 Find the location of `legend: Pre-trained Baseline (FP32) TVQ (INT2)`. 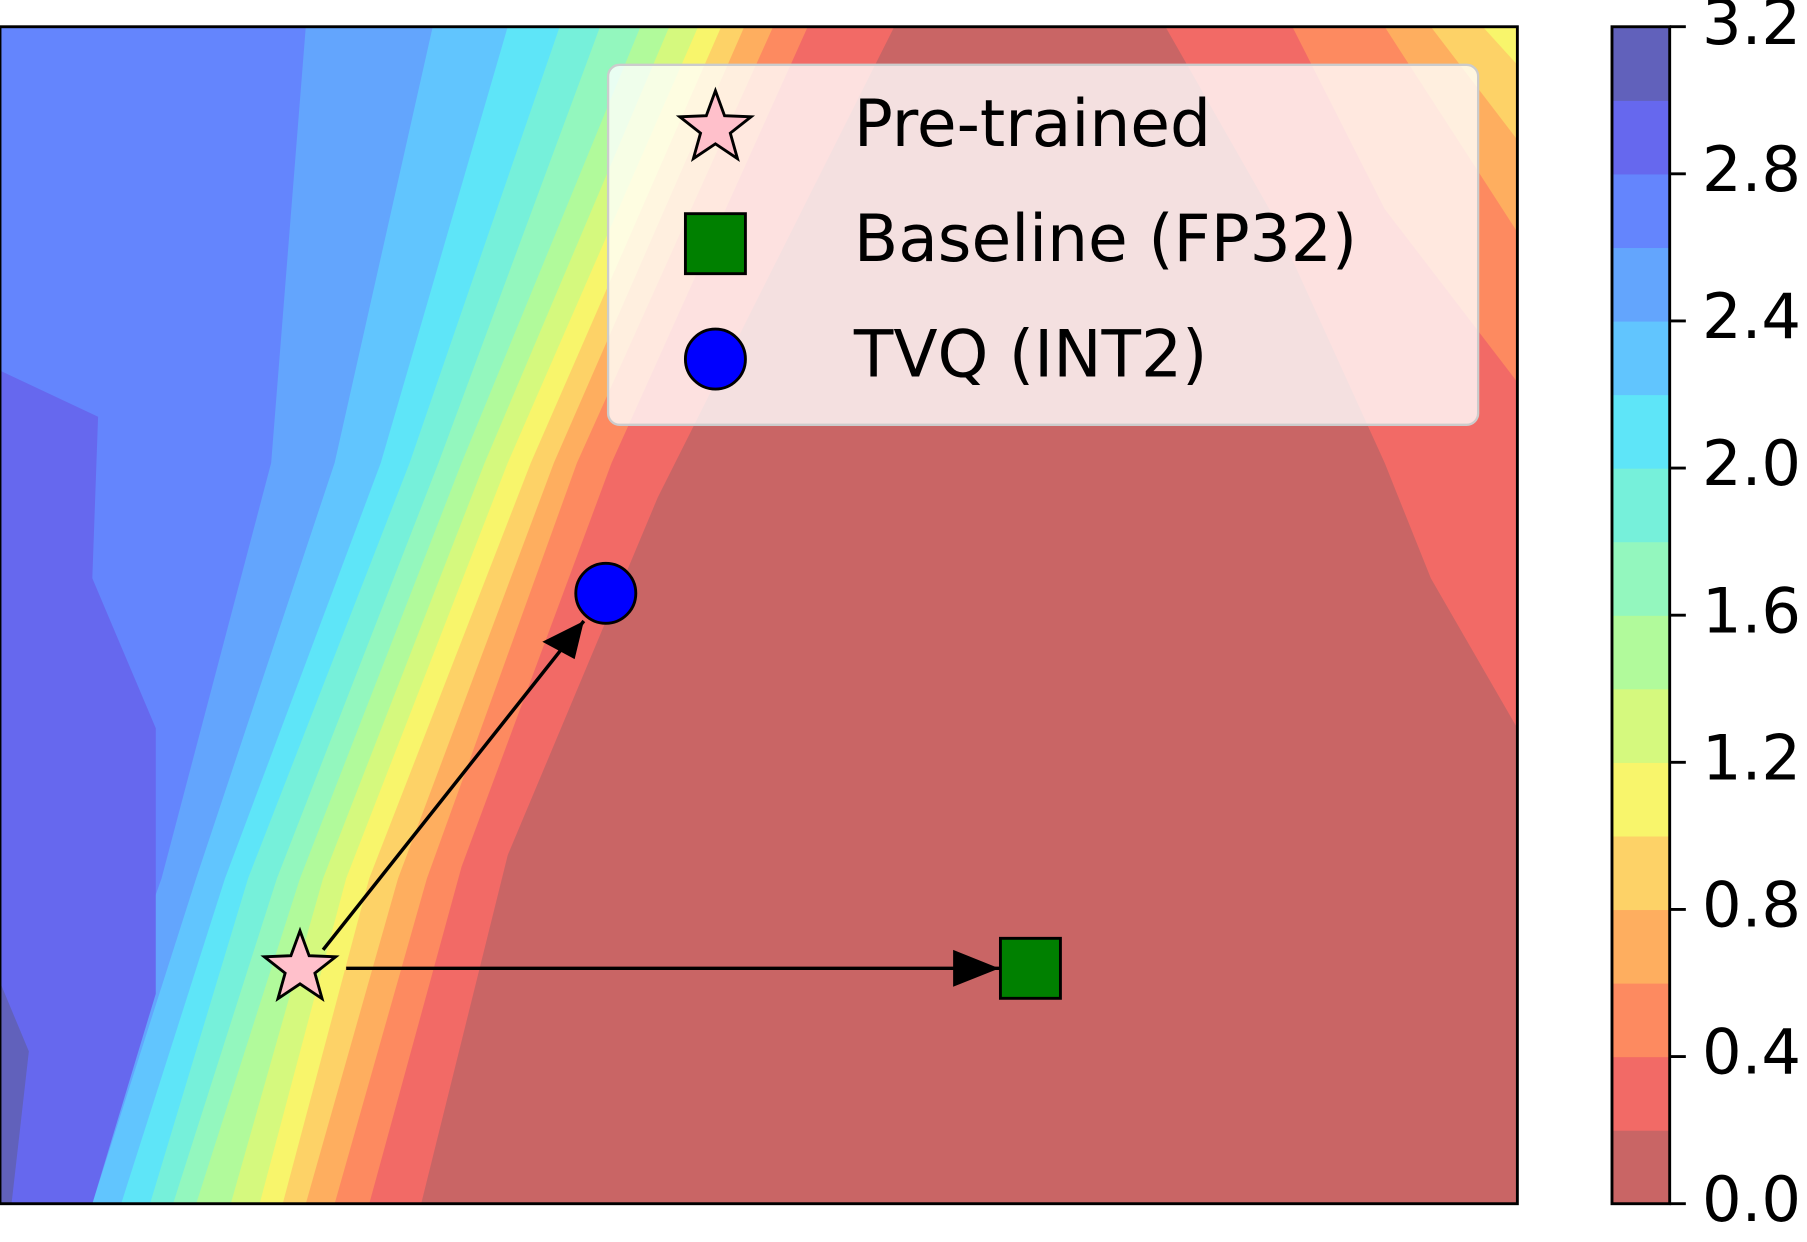

legend: Pre-trained Baseline (FP32) TVQ (INT2) is located at coordinates (1043, 244).